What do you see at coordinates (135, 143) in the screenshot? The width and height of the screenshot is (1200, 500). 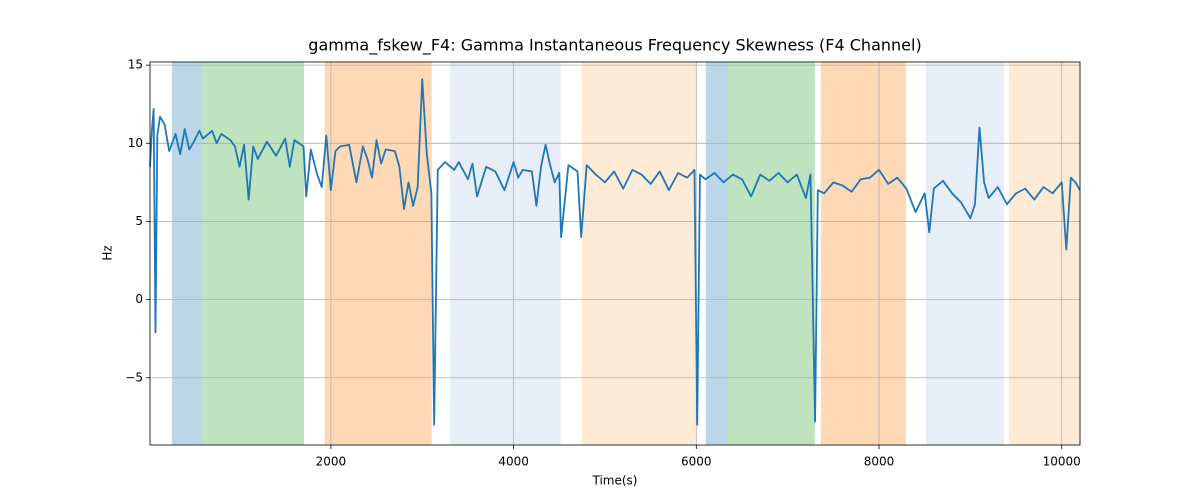 I see `y-tick-label: 10` at bounding box center [135, 143].